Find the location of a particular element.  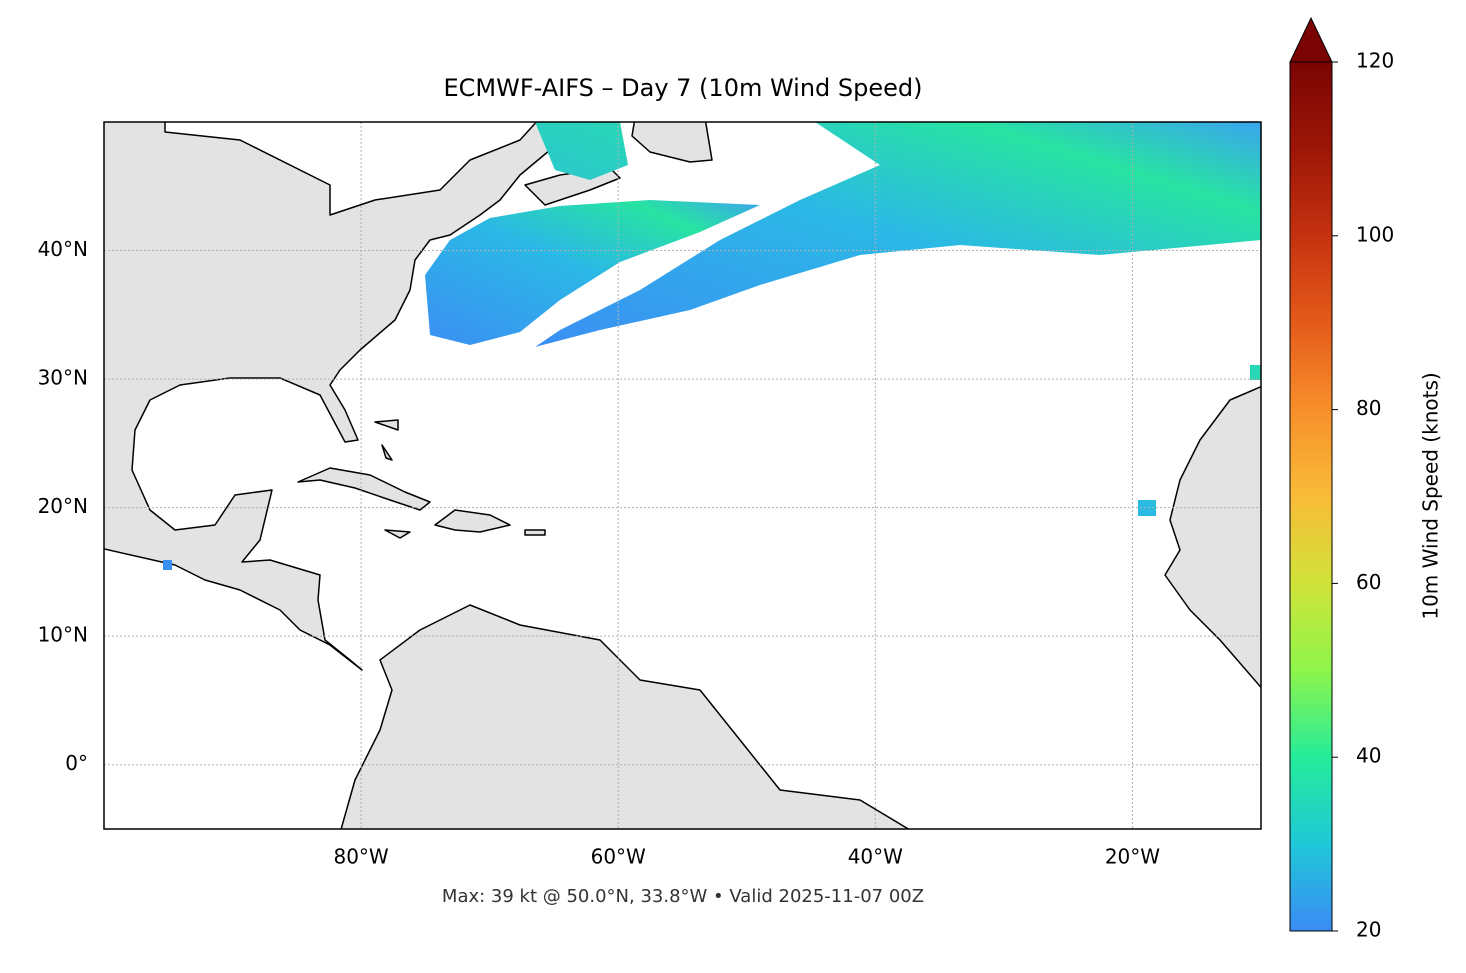

colorbar is located at coordinates (1311, 496).